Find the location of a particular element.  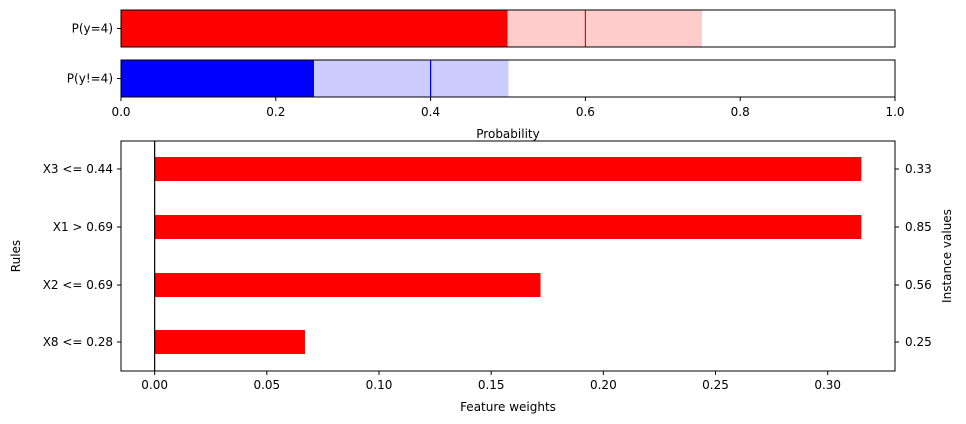

feature-x-tick-label: 0.15 is located at coordinates (491, 385).